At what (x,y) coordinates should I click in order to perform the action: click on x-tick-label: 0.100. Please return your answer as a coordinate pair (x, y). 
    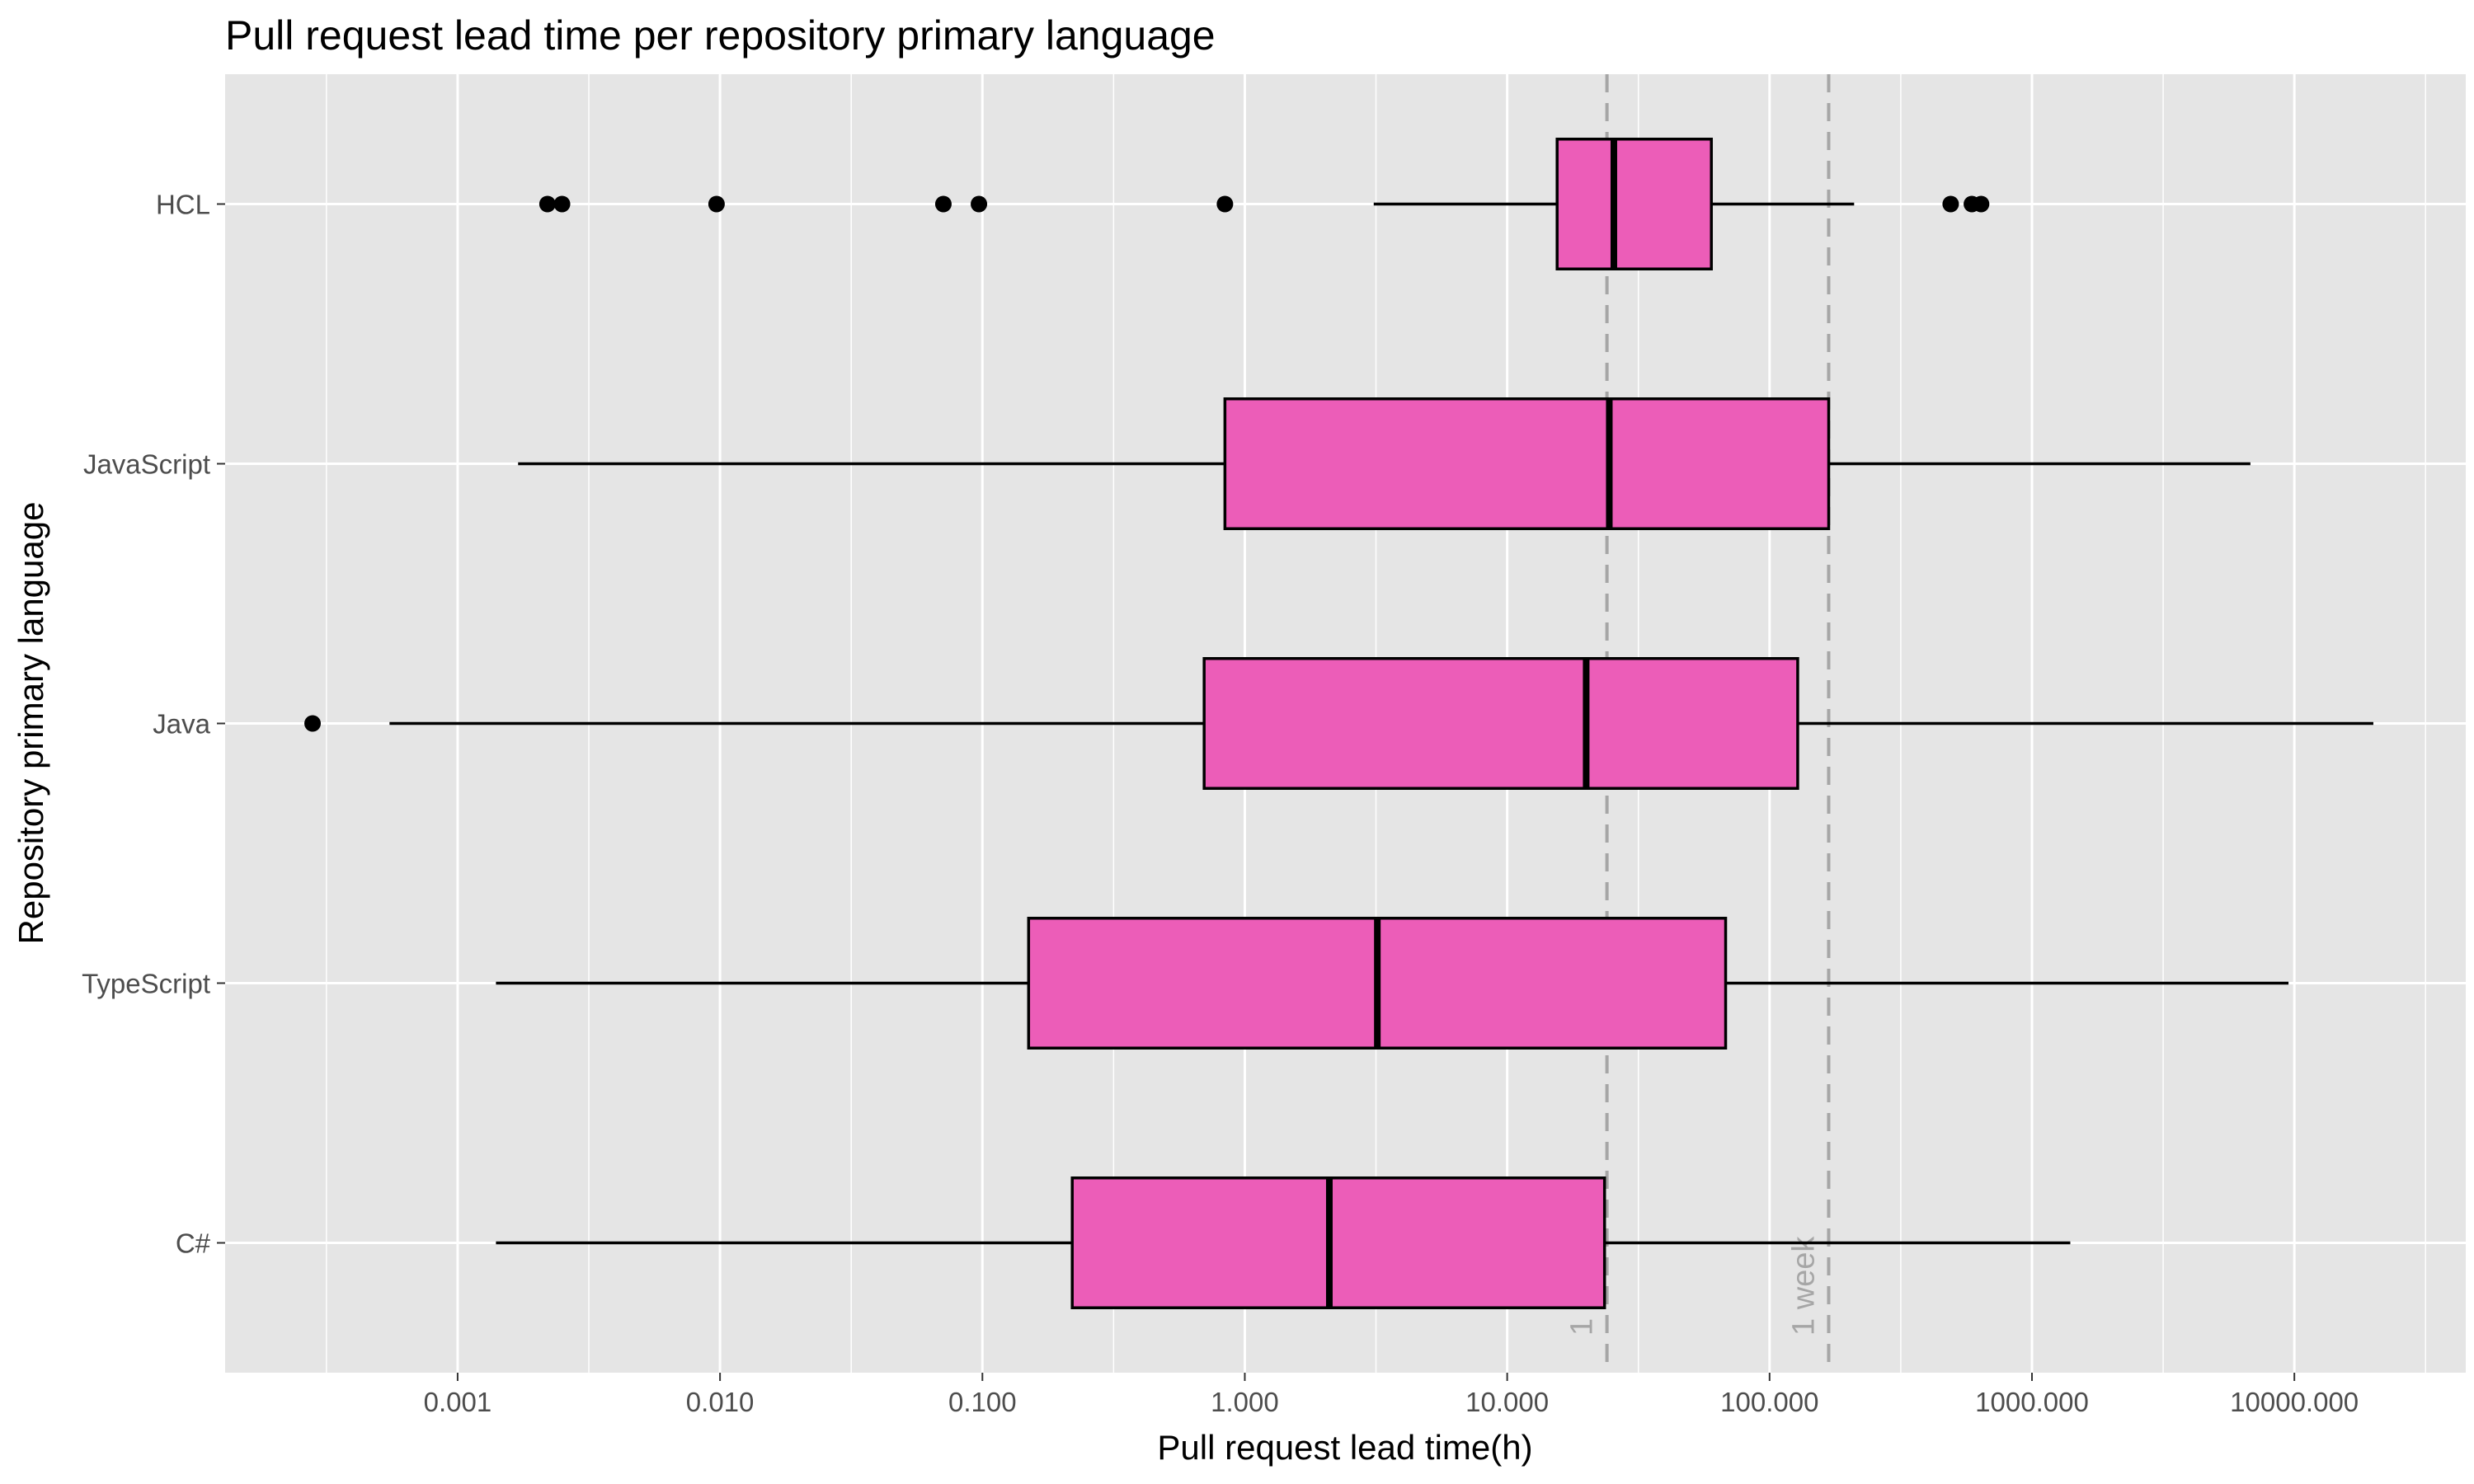
    Looking at the image, I should click on (982, 1402).